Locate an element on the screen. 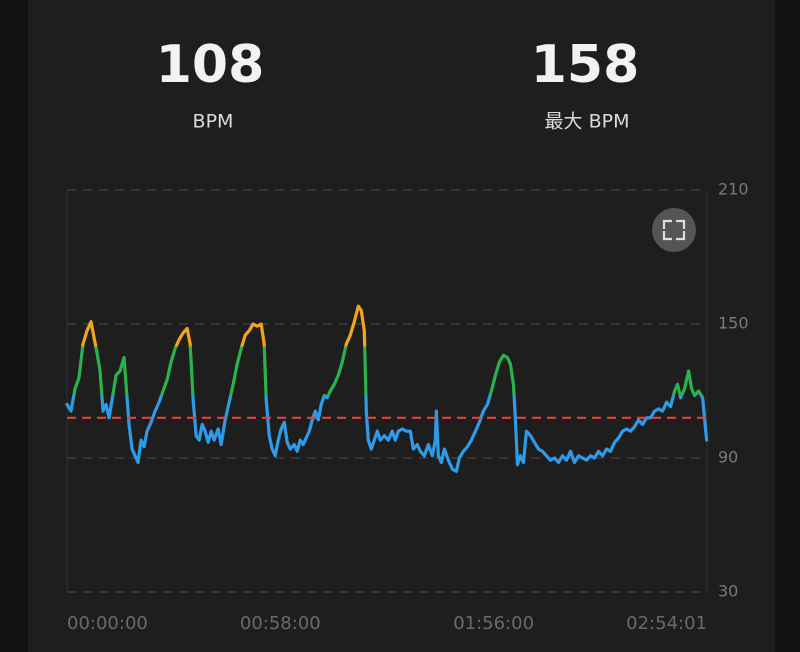  x-tick-label: 00:00:00 is located at coordinates (107, 623).